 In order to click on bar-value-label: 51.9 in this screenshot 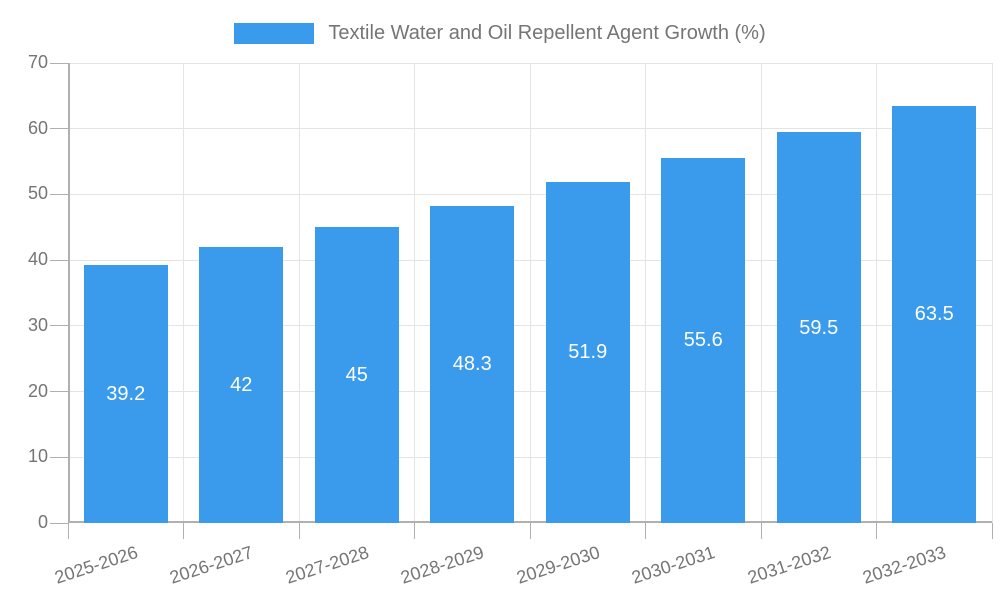, I will do `click(588, 352)`.